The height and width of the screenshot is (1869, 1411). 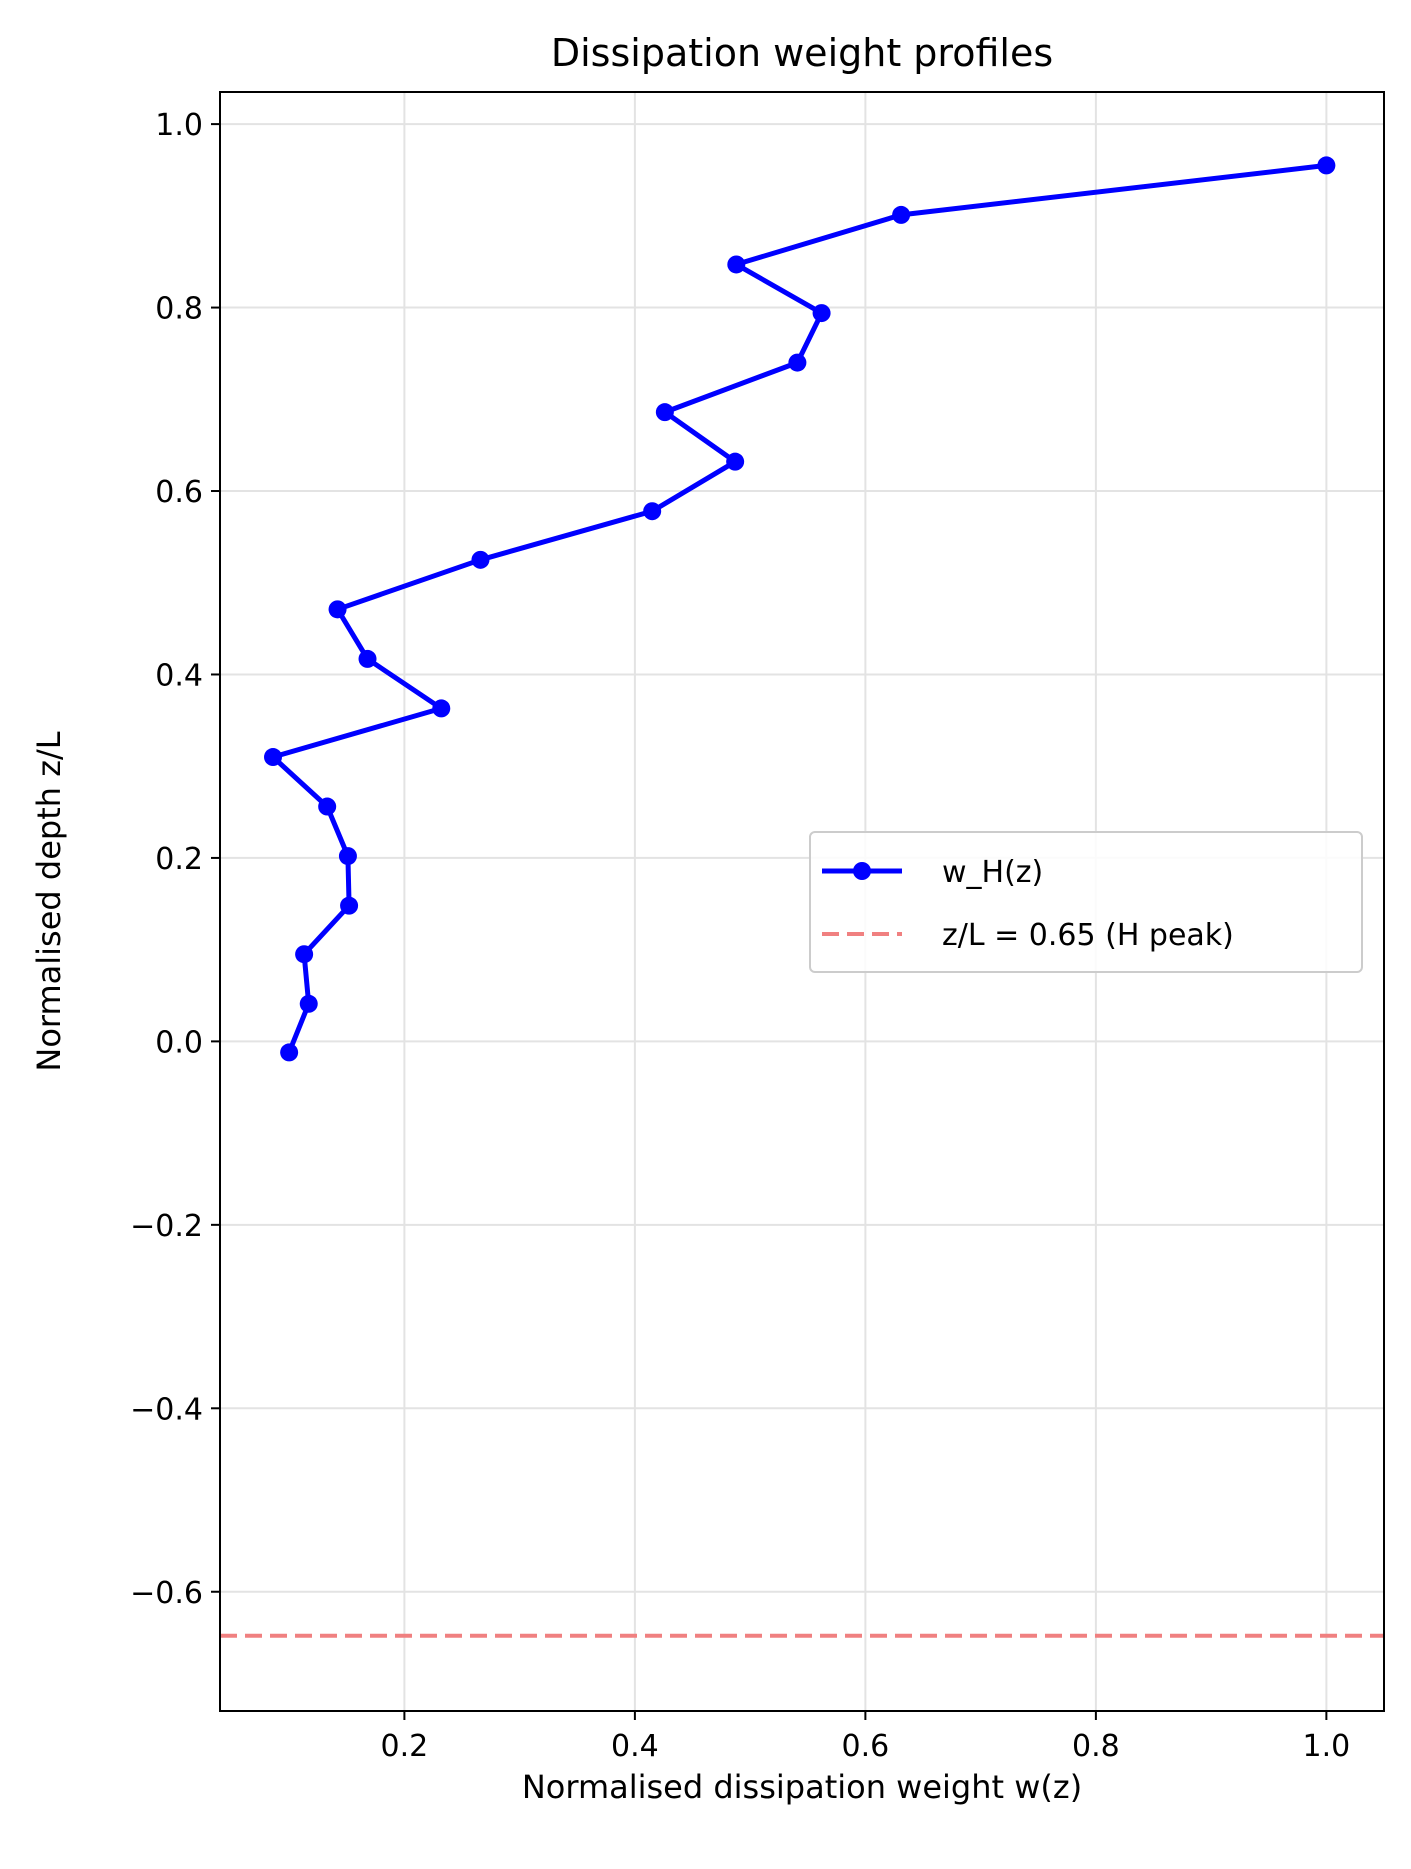 What do you see at coordinates (862, 871) in the screenshot?
I see `legend-series-marker` at bounding box center [862, 871].